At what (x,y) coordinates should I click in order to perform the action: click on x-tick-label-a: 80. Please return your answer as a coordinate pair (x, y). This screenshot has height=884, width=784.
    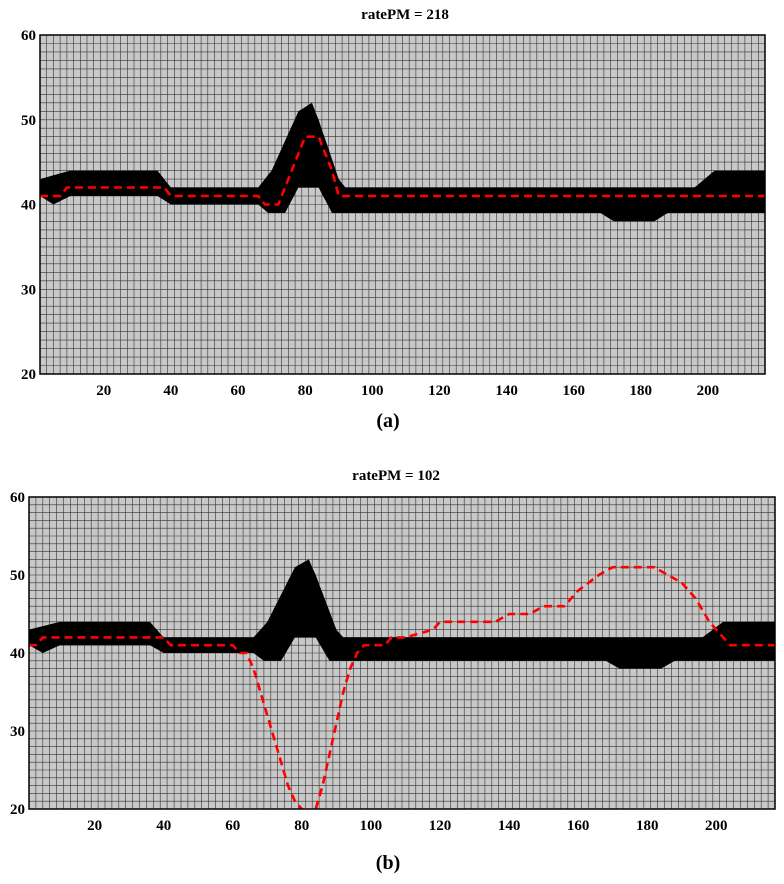
    Looking at the image, I should click on (305, 391).